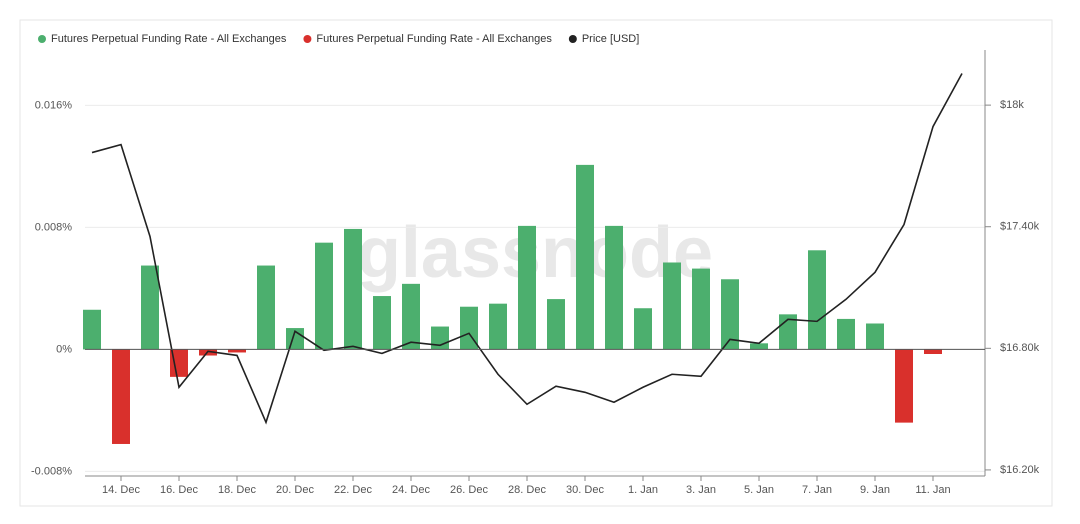 The height and width of the screenshot is (524, 1080). I want to click on x-tick-label: 14. Dec, so click(121, 490).